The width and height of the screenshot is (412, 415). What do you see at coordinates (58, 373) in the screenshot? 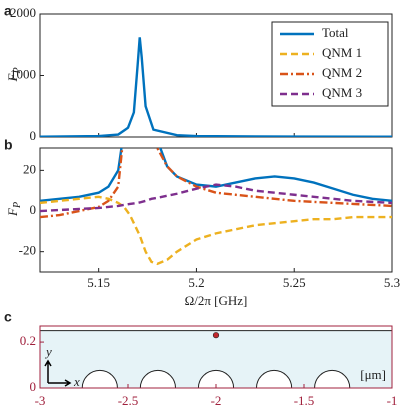
I see `axis-arrows` at bounding box center [58, 373].